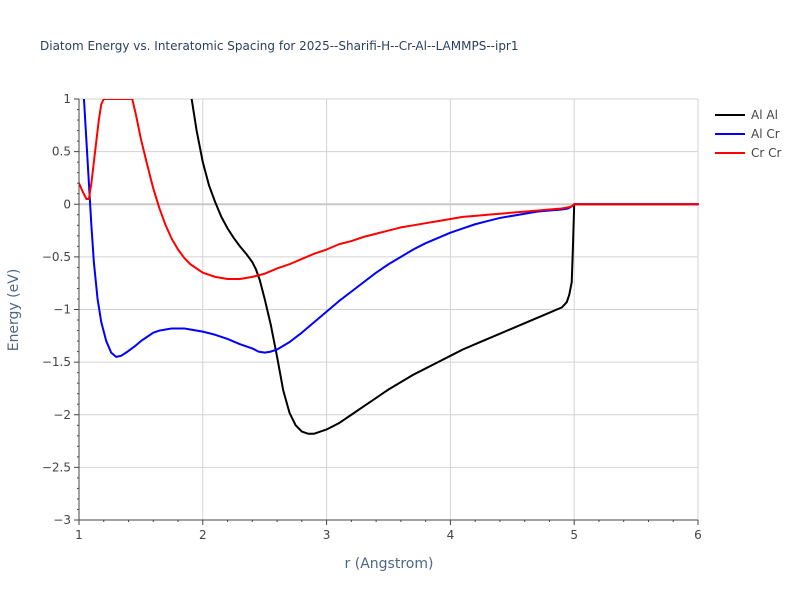 Image resolution: width=800 pixels, height=600 pixels. I want to click on legend: Al Al Al Cr Cr Cr, so click(748, 134).